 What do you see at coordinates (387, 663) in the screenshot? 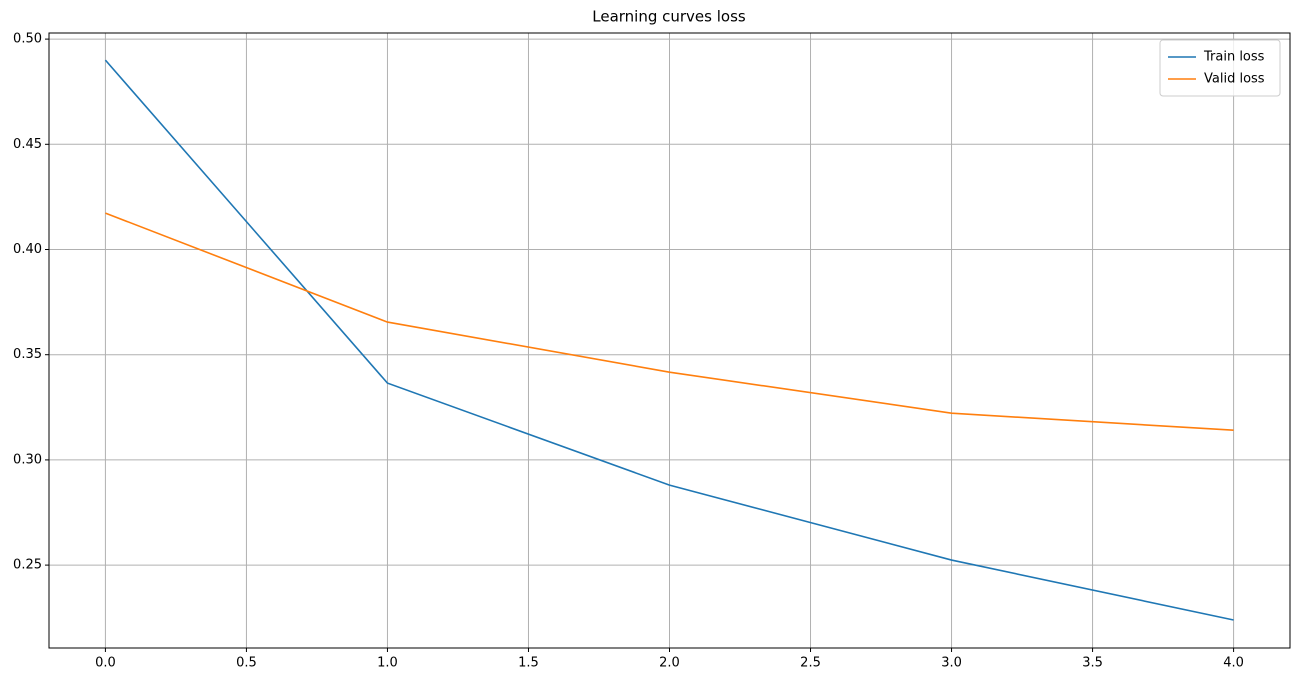
I see `x-tick-label: 1.0` at bounding box center [387, 663].